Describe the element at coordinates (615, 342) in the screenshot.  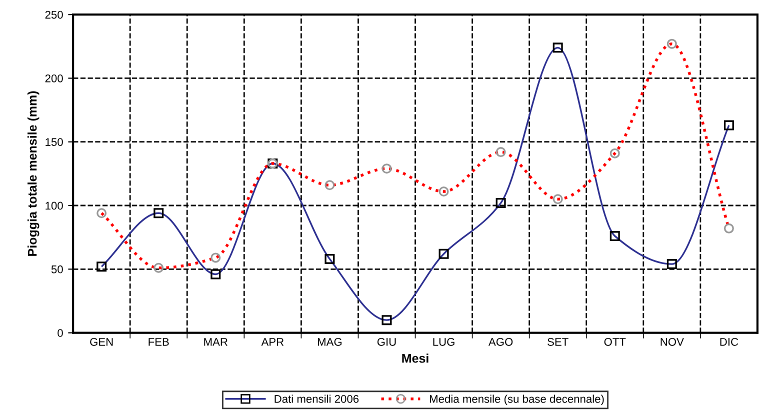
I see `x-tick-label: OTT` at that location.